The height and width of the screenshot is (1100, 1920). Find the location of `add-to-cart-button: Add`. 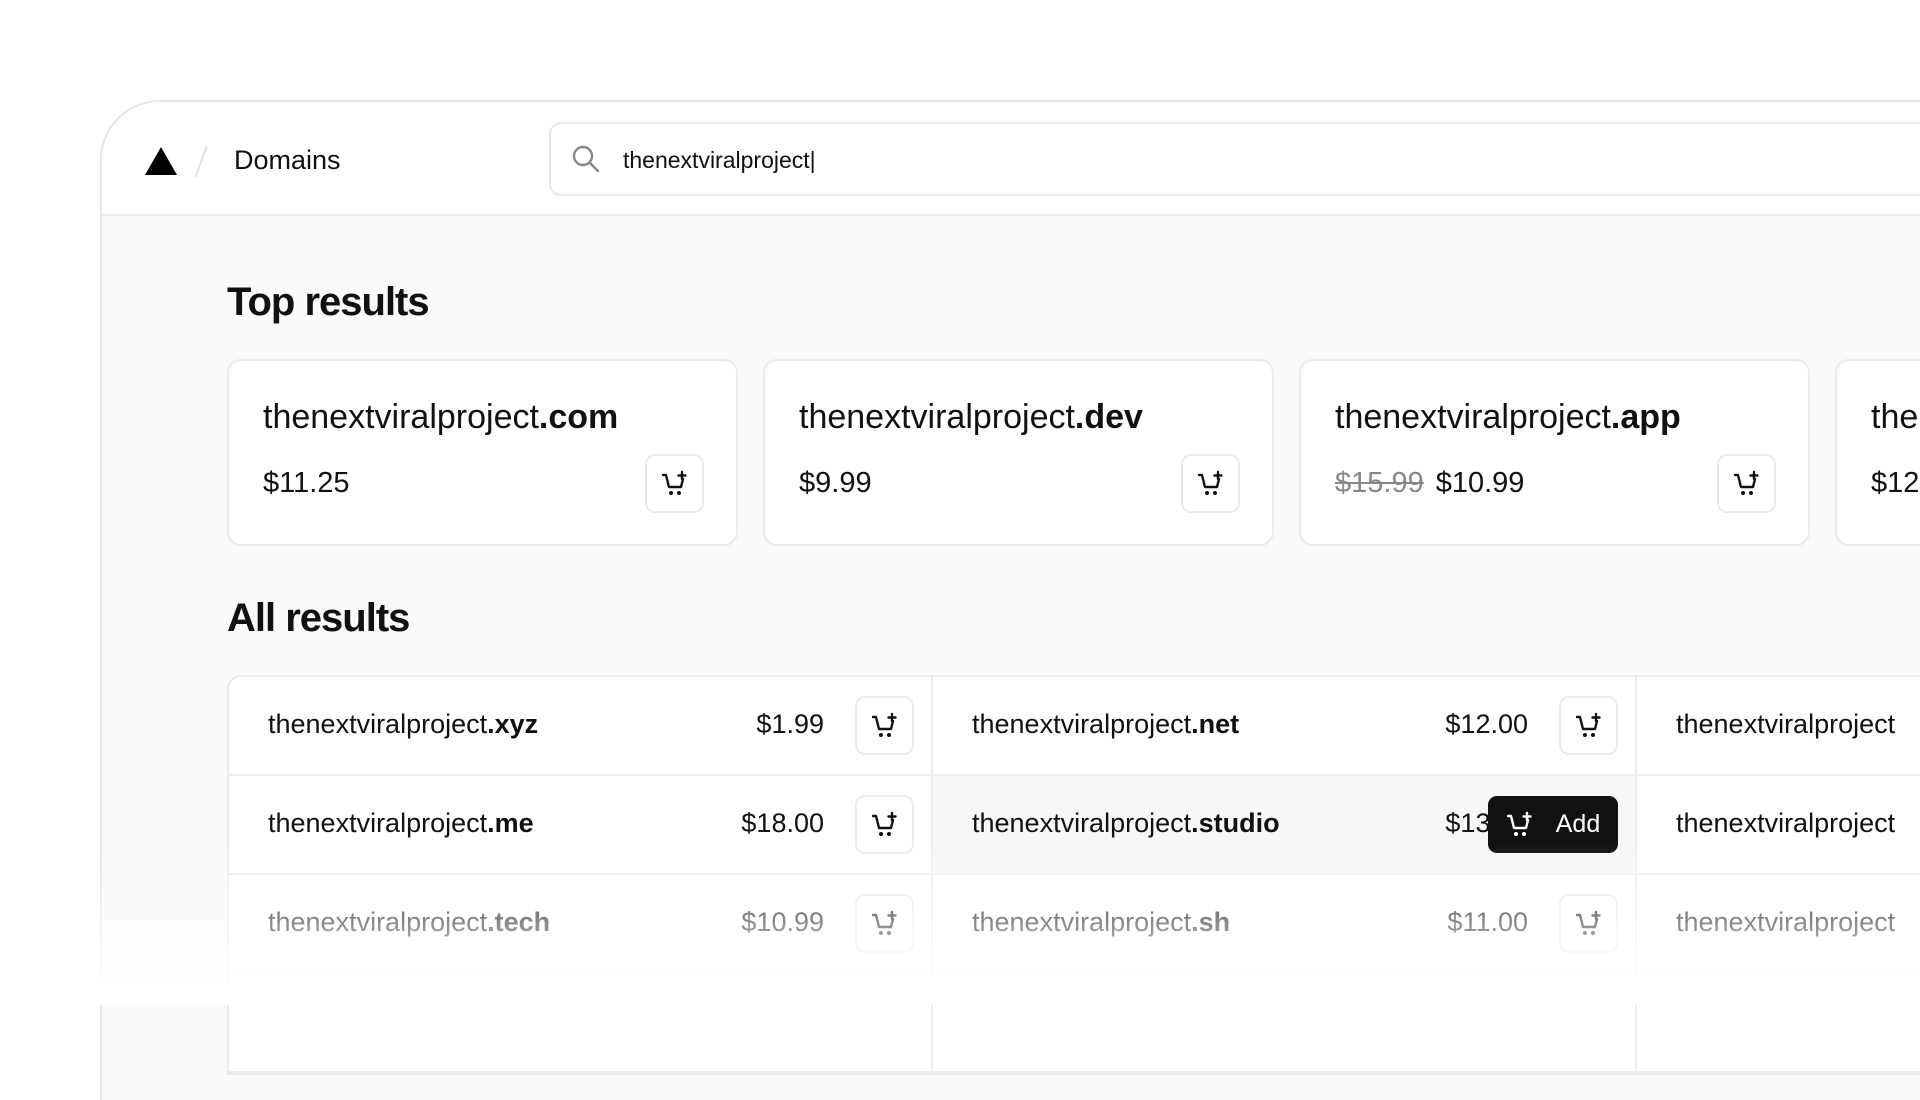

add-to-cart-button: Add is located at coordinates (1553, 824).